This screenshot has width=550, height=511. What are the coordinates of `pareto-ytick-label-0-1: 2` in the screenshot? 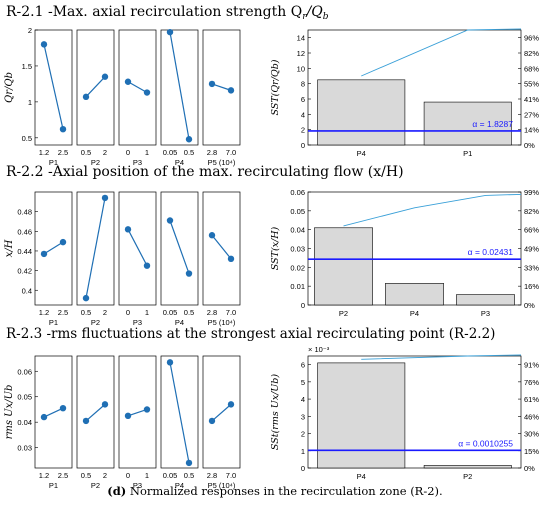 It's located at (303, 130).